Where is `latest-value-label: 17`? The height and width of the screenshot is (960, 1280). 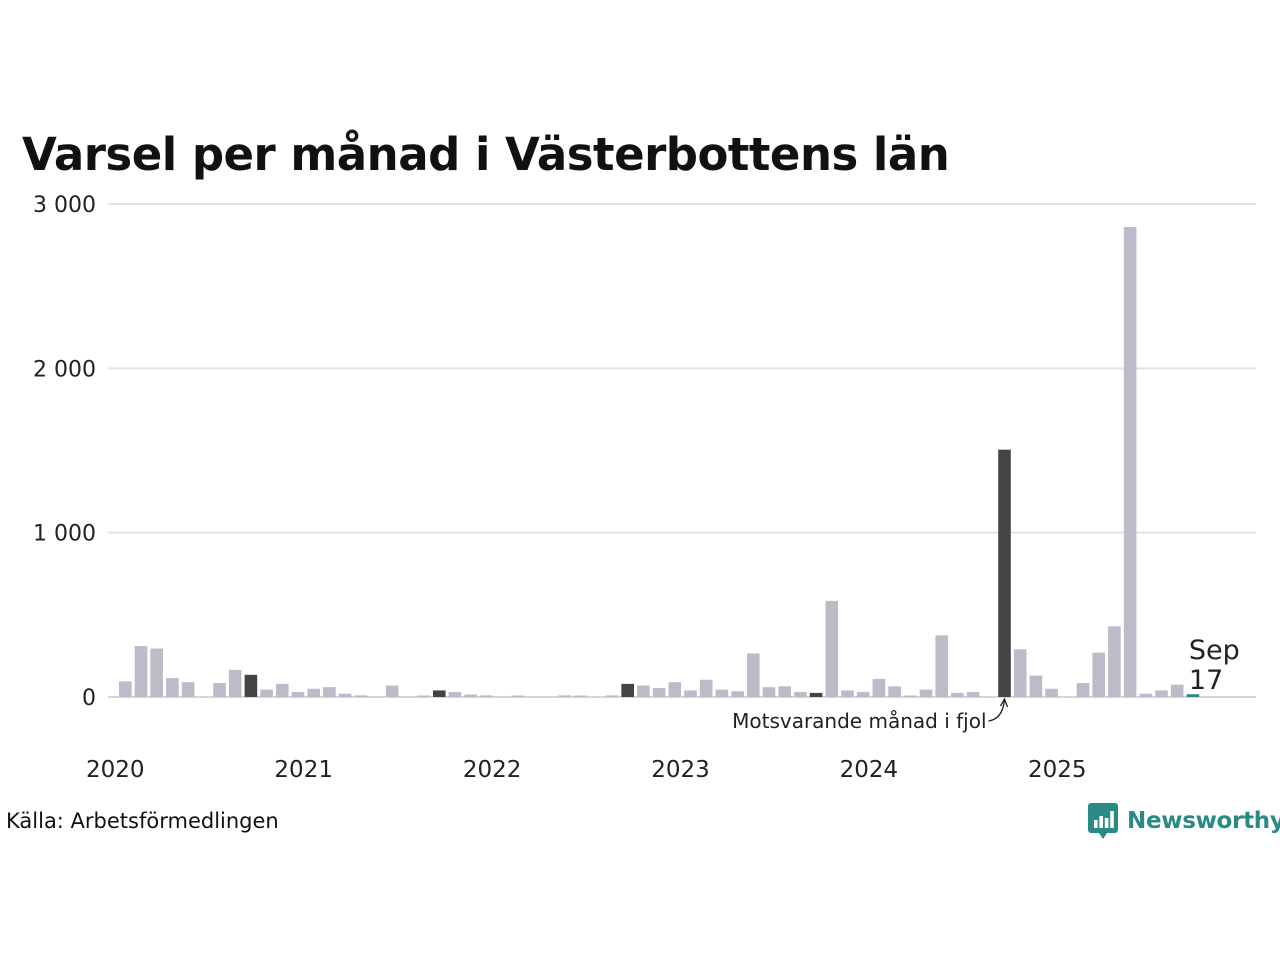 latest-value-label: 17 is located at coordinates (1206, 680).